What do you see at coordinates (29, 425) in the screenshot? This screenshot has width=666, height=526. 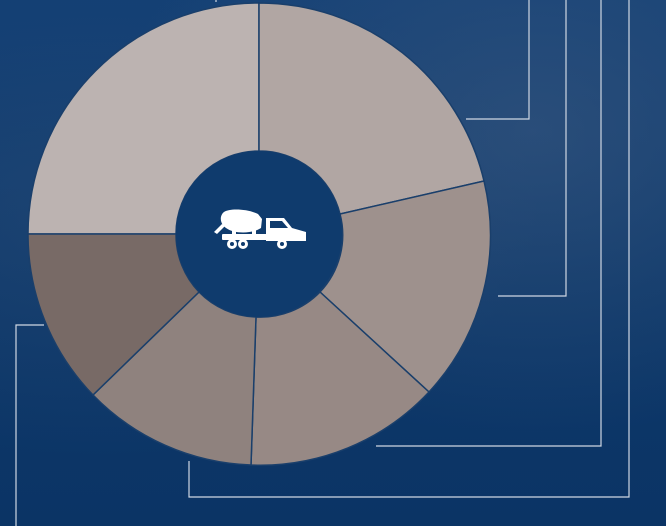 I see `connector-line-left` at bounding box center [29, 425].